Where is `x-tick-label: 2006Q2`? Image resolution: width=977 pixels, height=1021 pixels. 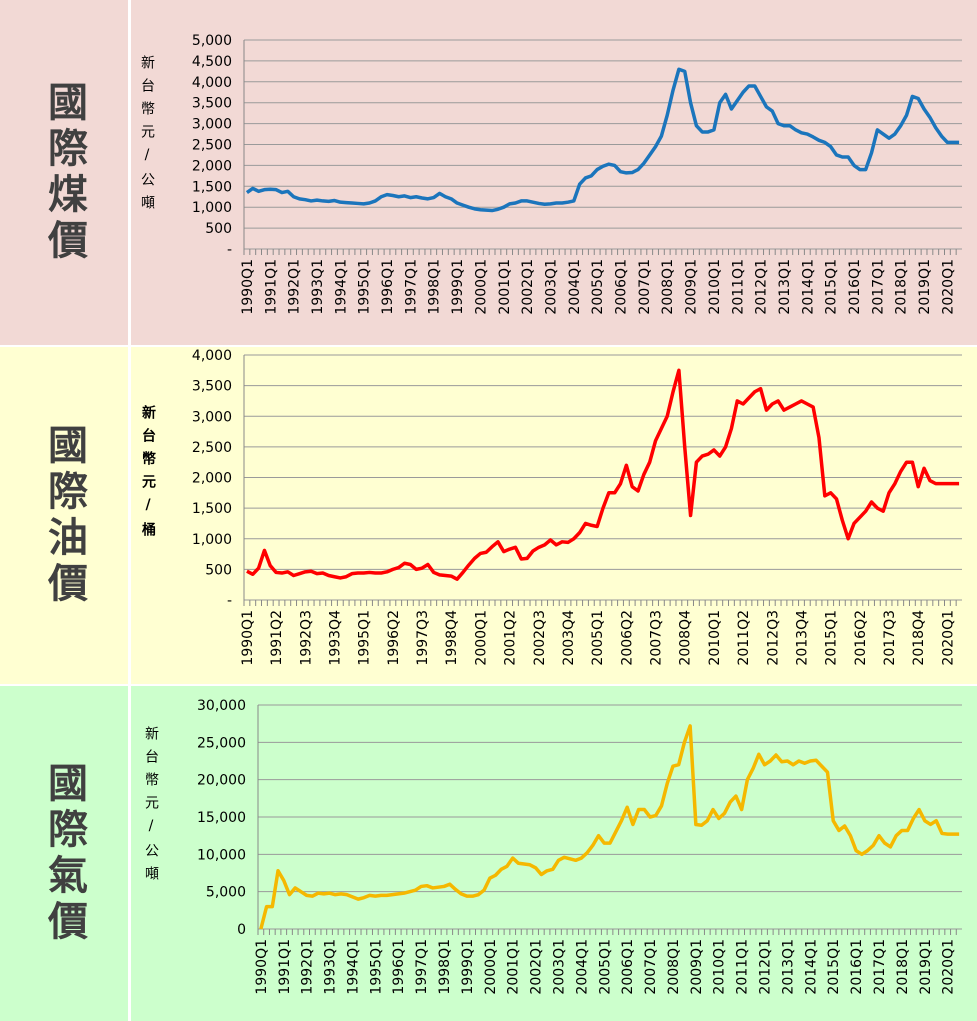
x-tick-label: 2006Q2 is located at coordinates (627, 638).